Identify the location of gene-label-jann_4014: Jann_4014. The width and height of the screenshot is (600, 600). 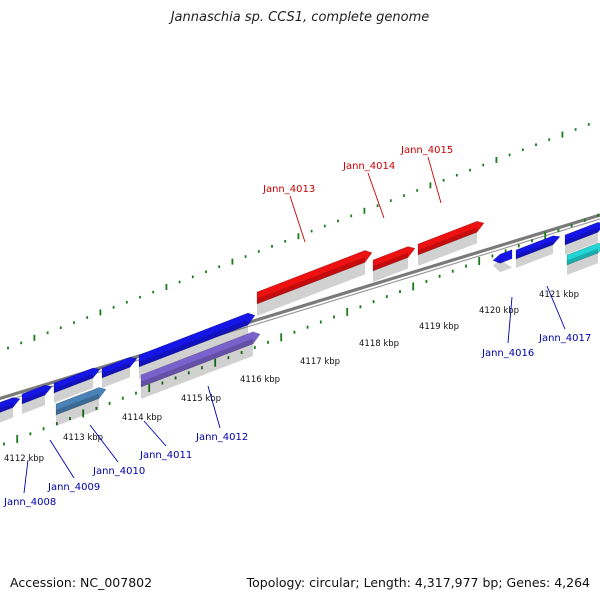
(368, 166).